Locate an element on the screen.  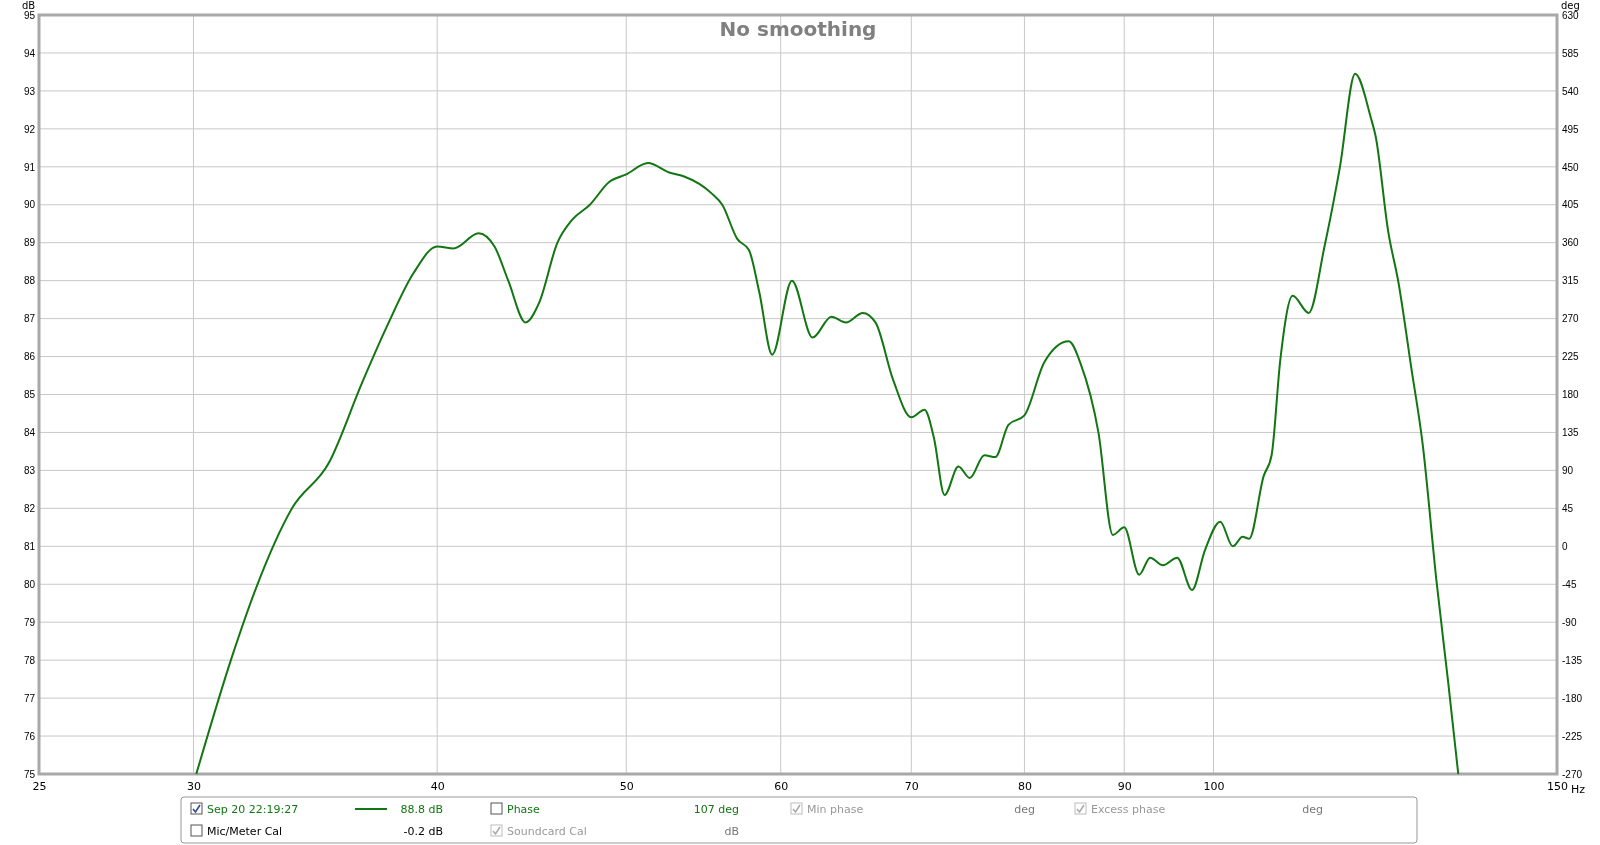
chart-title: No smoothing is located at coordinates (798, 29).